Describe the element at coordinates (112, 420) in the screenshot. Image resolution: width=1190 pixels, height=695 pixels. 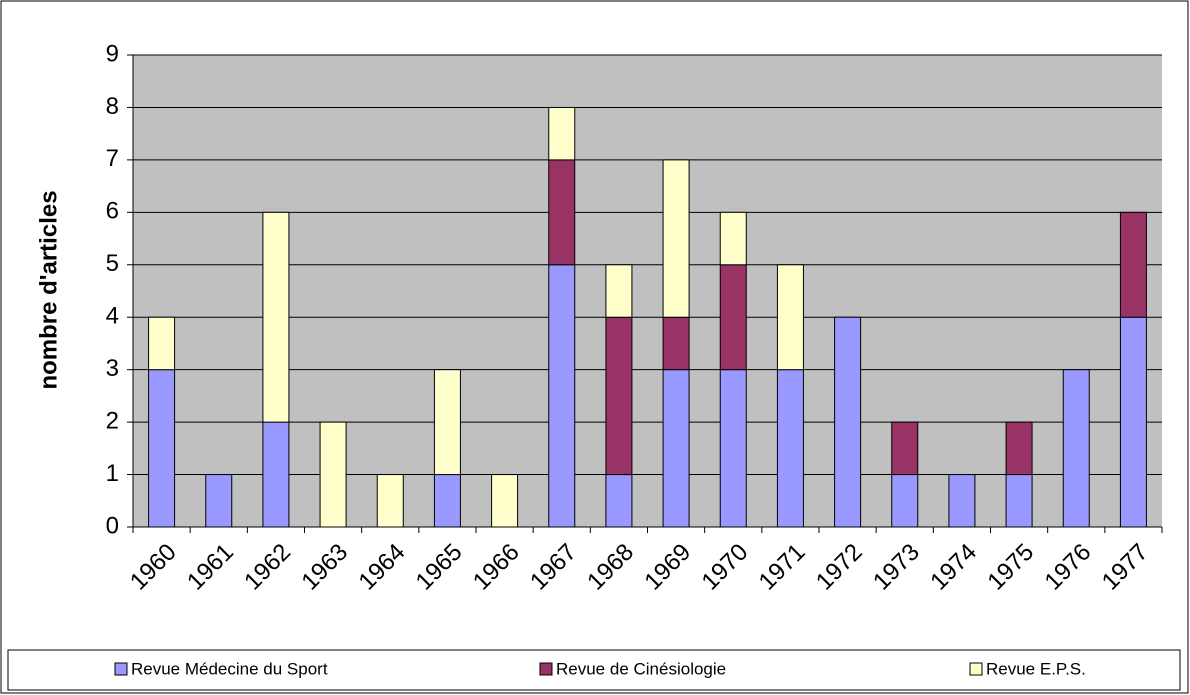
I see `y-tick-label: 2` at that location.